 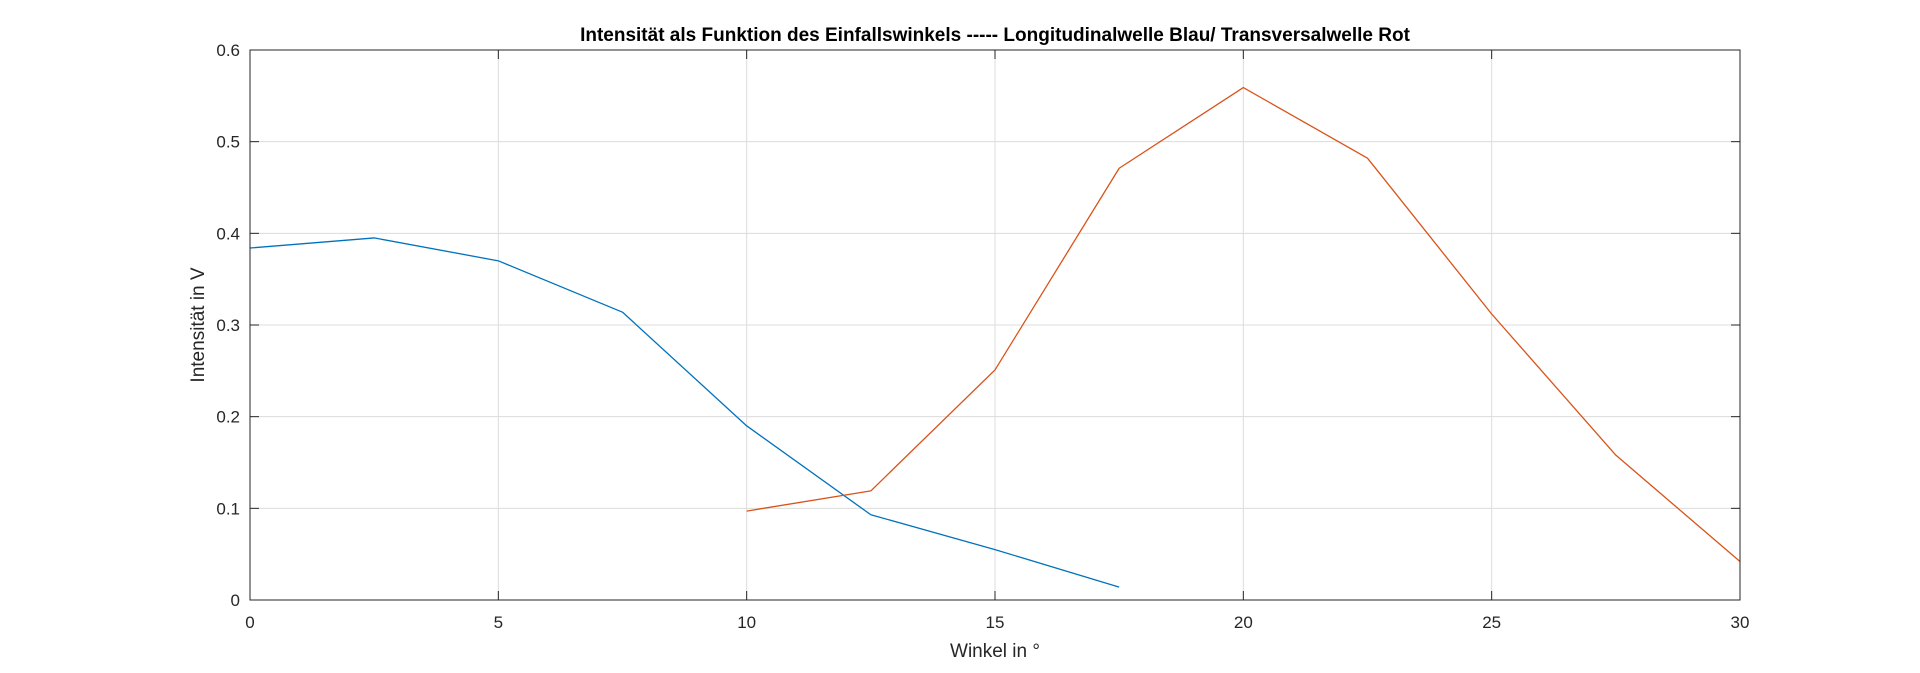 What do you see at coordinates (1243, 622) in the screenshot?
I see `x-tick-label: 20` at bounding box center [1243, 622].